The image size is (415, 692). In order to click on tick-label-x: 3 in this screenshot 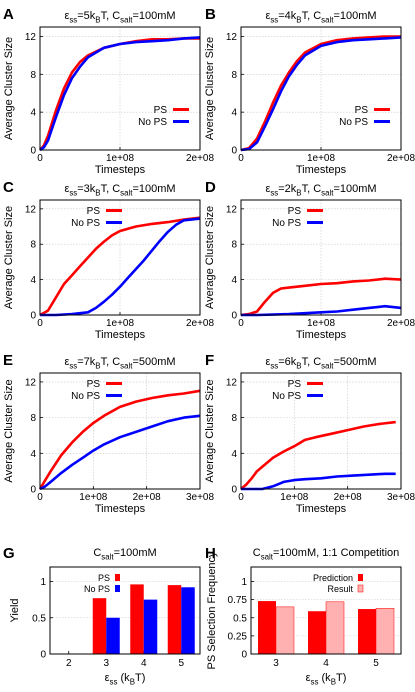, I will do `click(276, 663)`.